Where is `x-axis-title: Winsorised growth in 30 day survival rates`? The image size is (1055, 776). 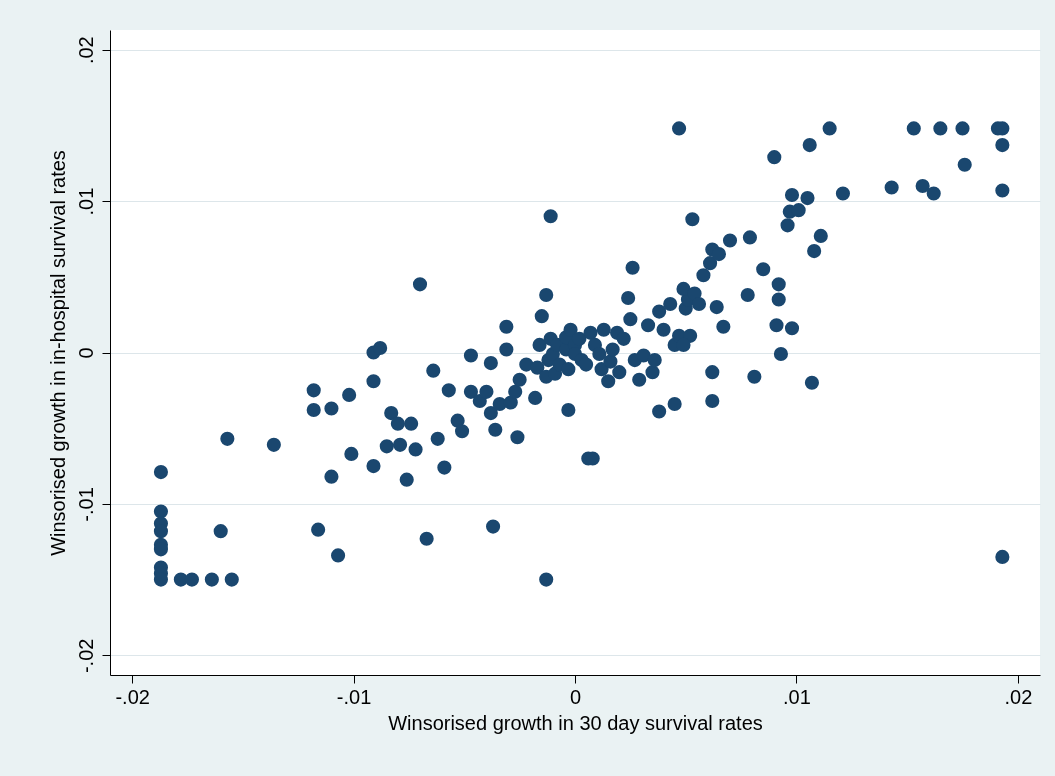
x-axis-title: Winsorised growth in 30 day survival rates is located at coordinates (575, 722).